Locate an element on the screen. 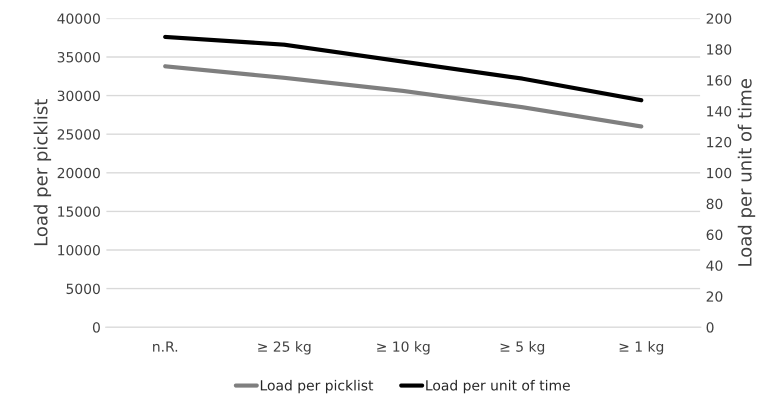 This screenshot has height=409, width=783. y2-tick-label: 100 is located at coordinates (719, 173).